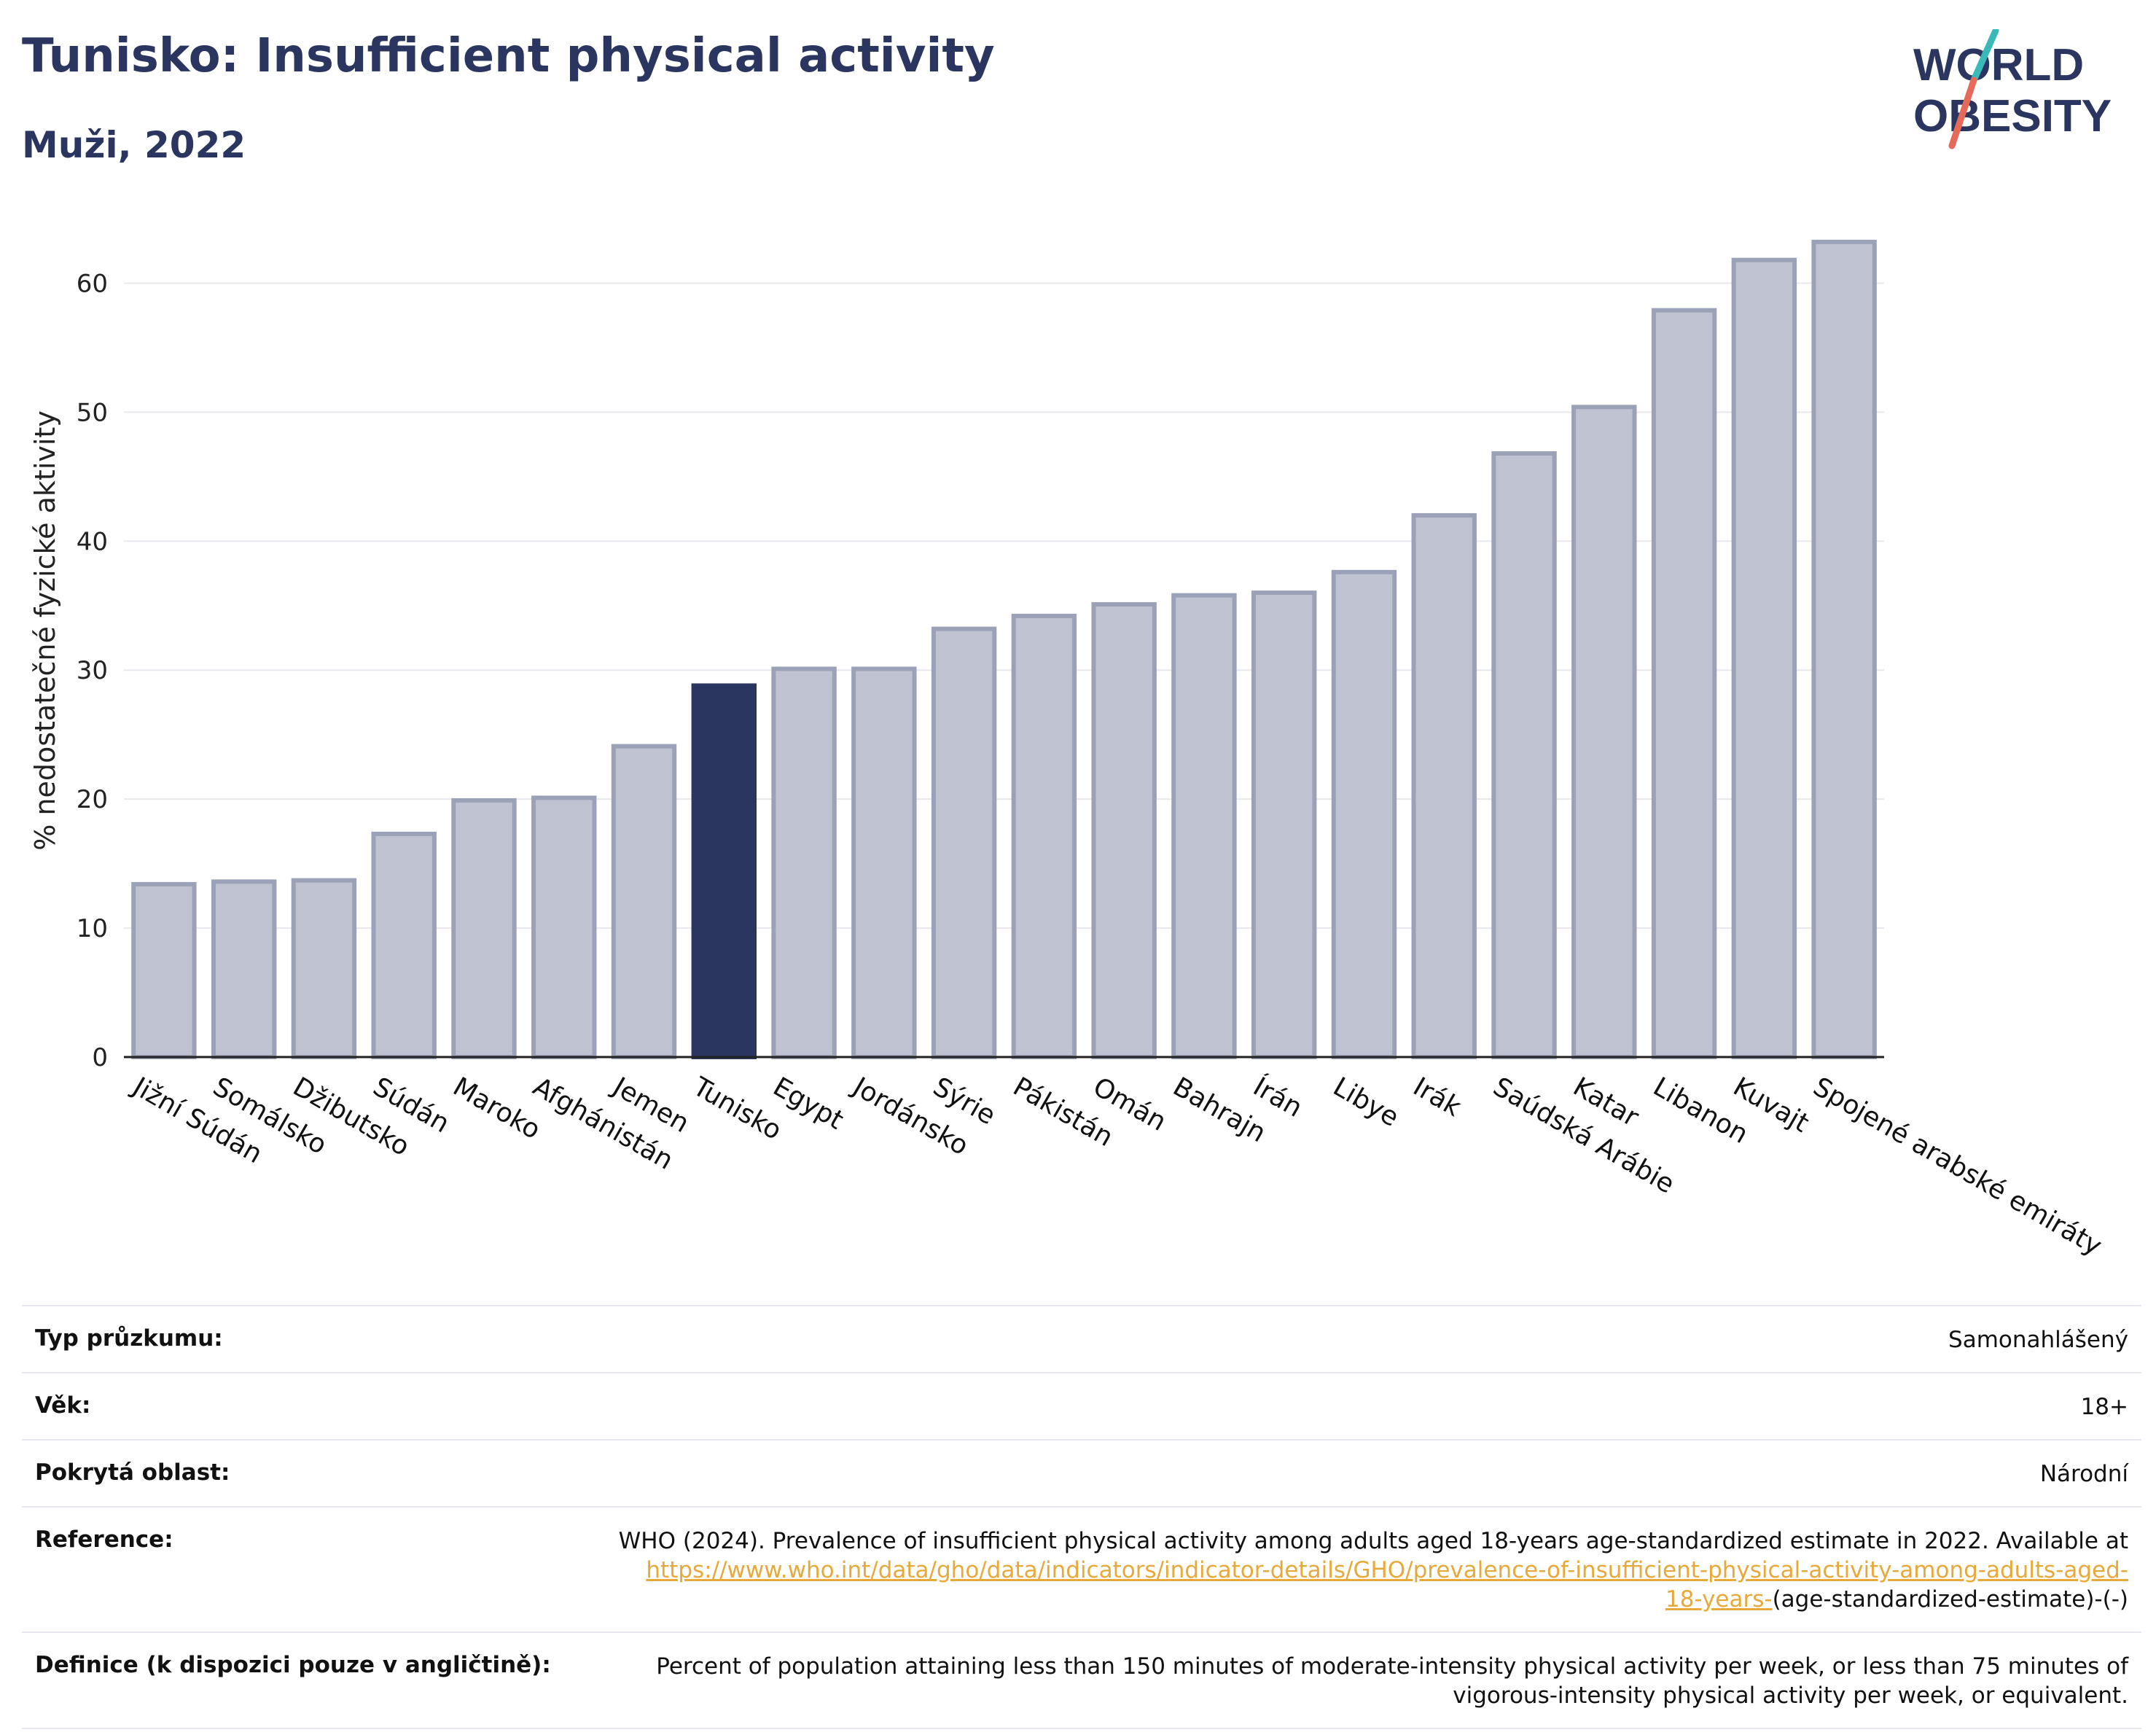 The image size is (2156, 1735). I want to click on coverage-label: Pokrytá oblast:, so click(132, 1472).